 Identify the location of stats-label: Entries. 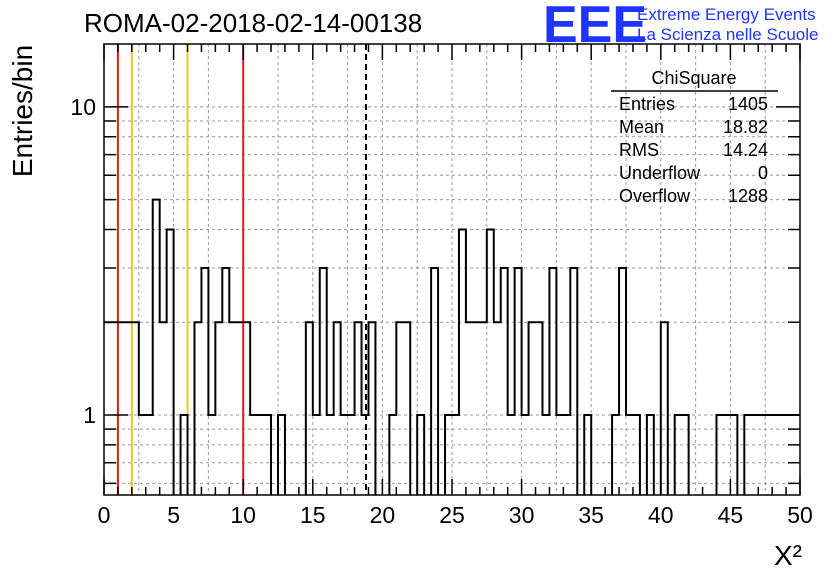
(647, 104).